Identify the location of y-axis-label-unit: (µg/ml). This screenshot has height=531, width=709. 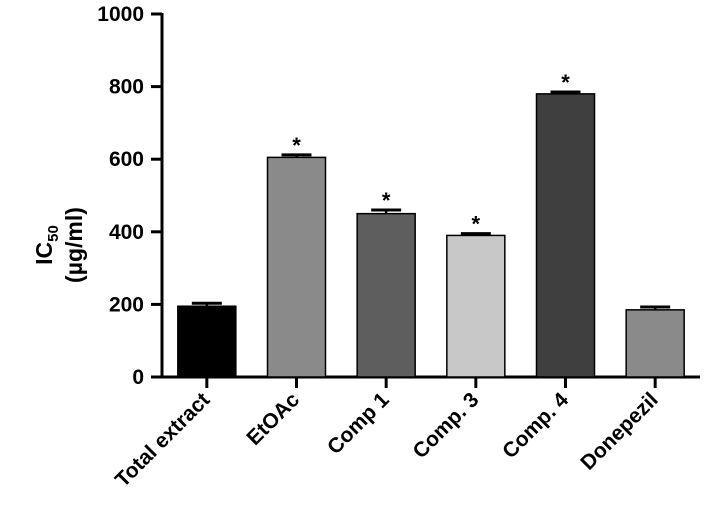
(74, 245).